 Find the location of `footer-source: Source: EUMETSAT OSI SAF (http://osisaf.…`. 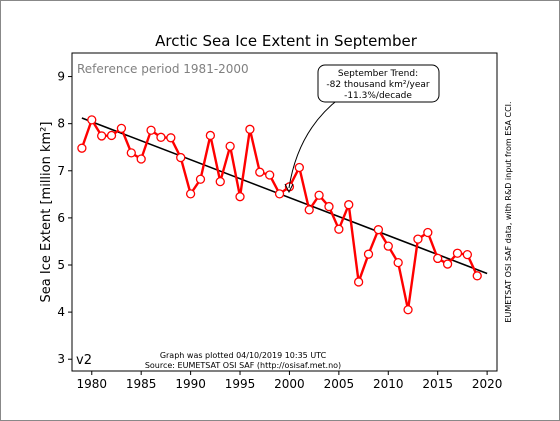

footer-source: Source: EUMETSAT OSI SAF (http://osisaf.… is located at coordinates (243, 365).